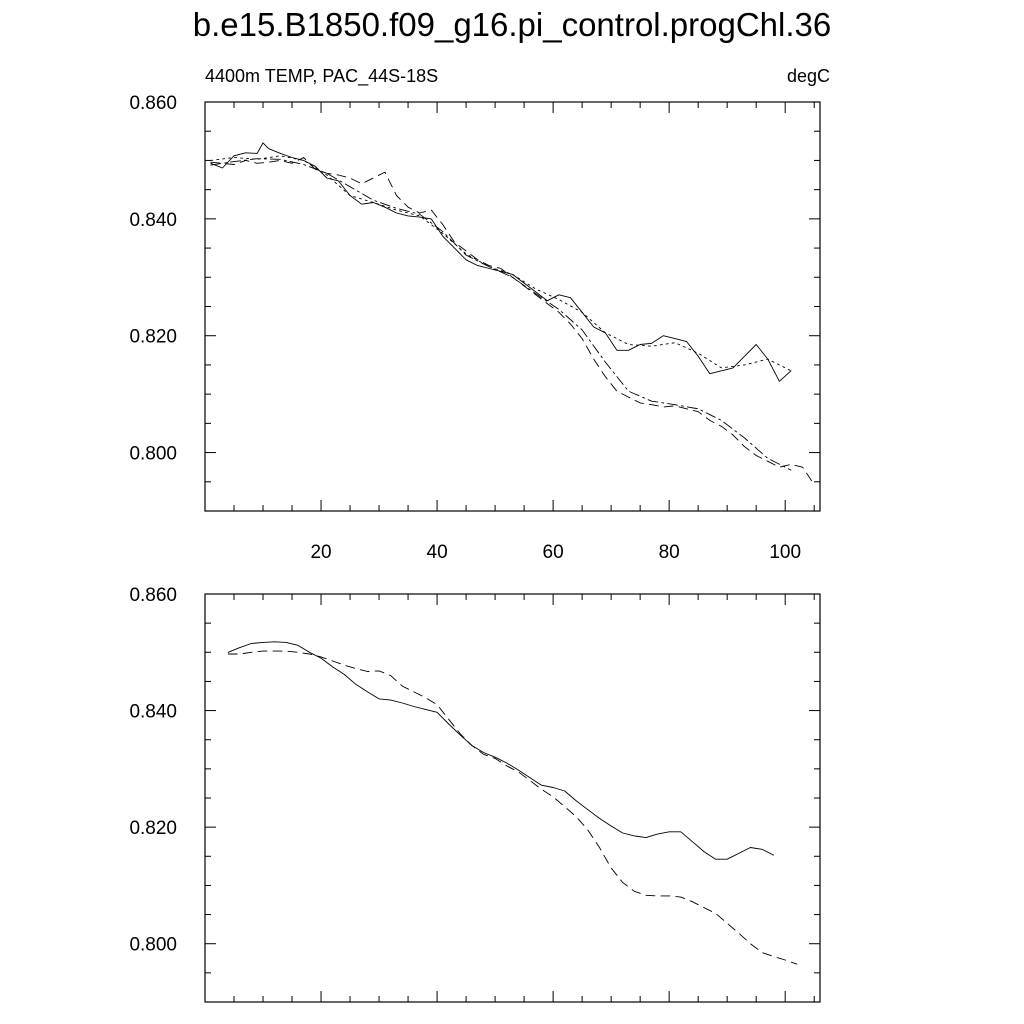 This screenshot has width=1024, height=1024. I want to click on x-tick-label: 60, so click(553, 552).